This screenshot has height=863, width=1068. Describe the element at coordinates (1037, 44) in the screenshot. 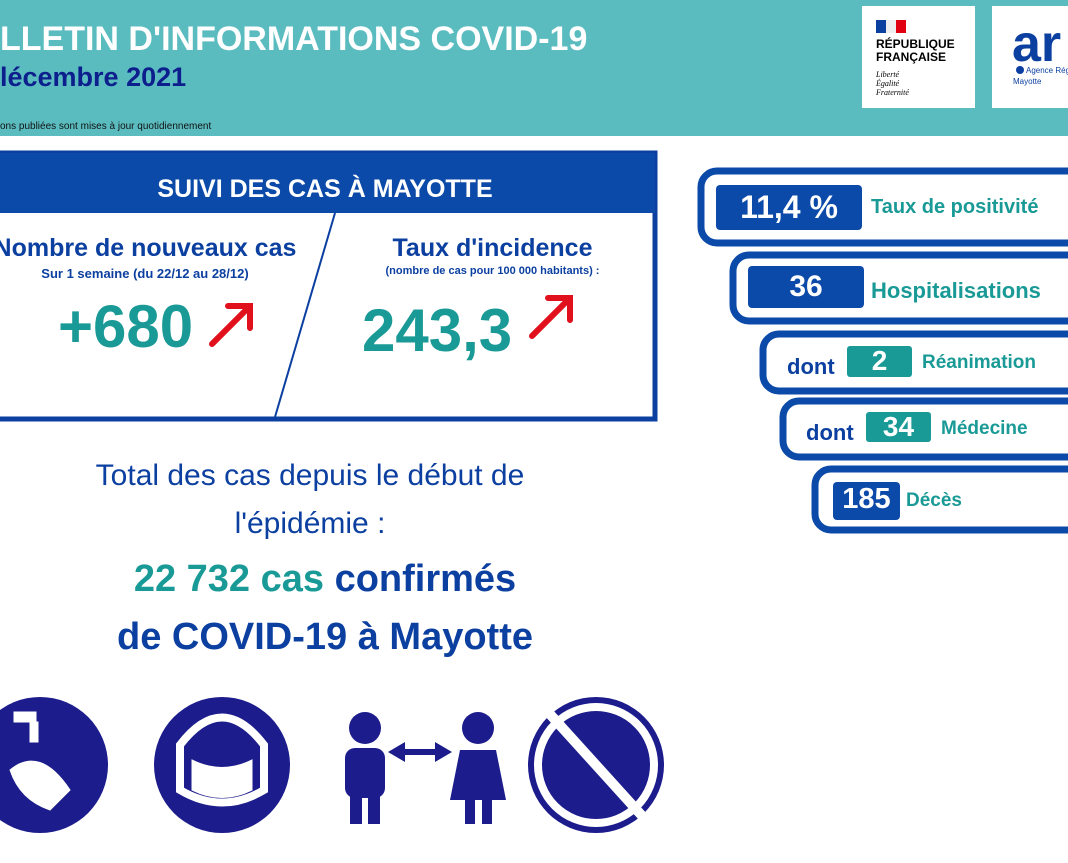

I see `logo-ars: ar` at that location.